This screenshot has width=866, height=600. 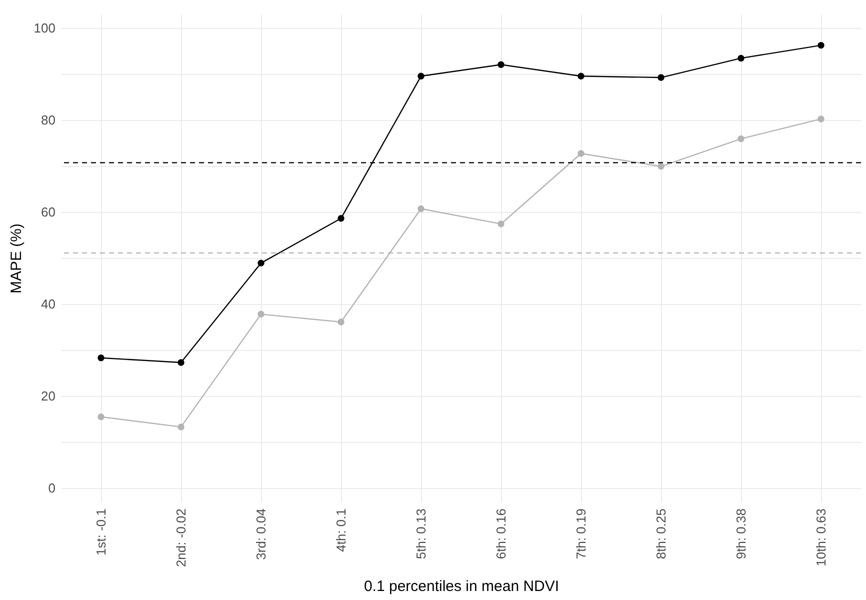 What do you see at coordinates (261, 534) in the screenshot?
I see `x-tick-label: 3rd: 0.04` at bounding box center [261, 534].